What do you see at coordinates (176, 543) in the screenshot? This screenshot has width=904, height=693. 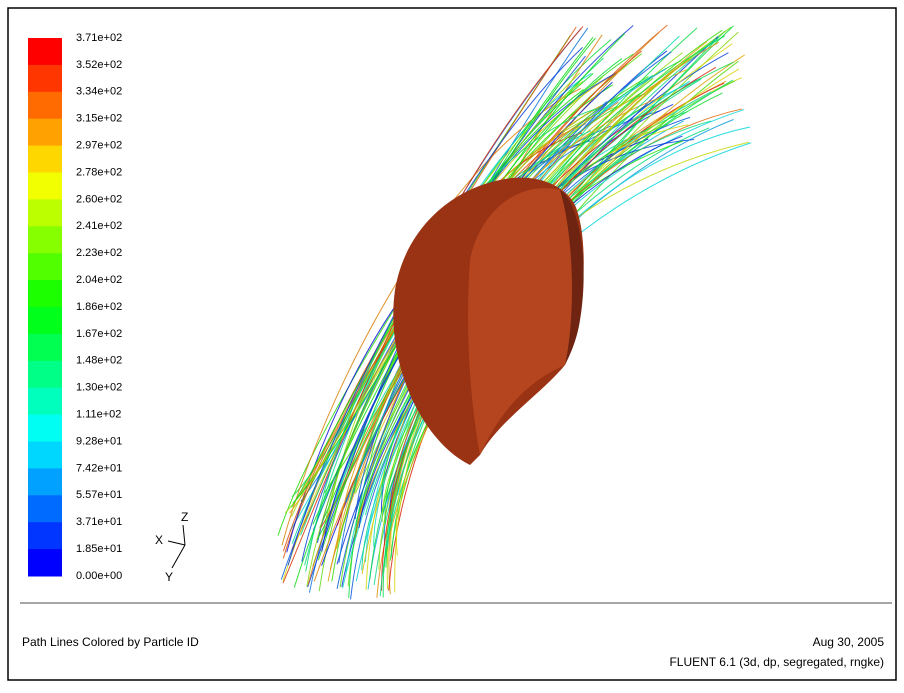 I see `triad-x` at bounding box center [176, 543].